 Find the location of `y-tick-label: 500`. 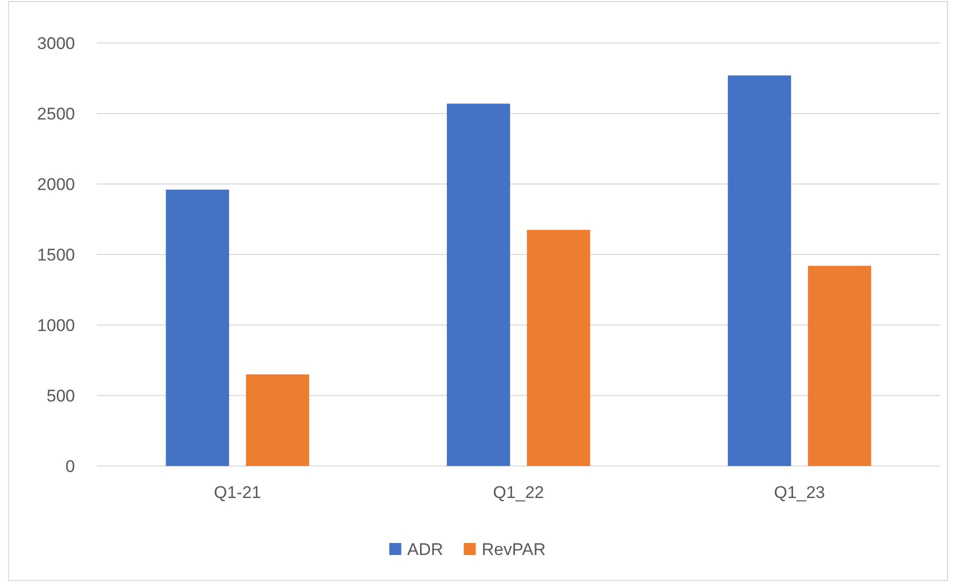

y-tick-label: 500 is located at coordinates (60, 396).